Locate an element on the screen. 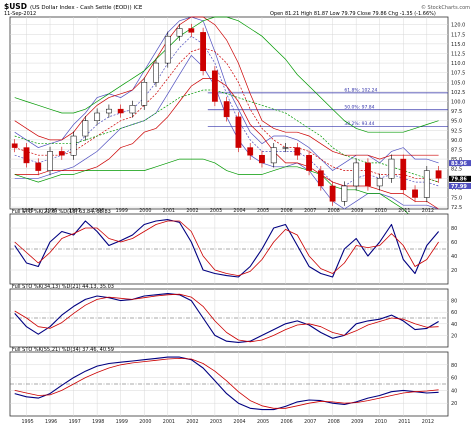 The width and height of the screenshot is (474, 429). last-value-label: 77.99 is located at coordinates (459, 187).